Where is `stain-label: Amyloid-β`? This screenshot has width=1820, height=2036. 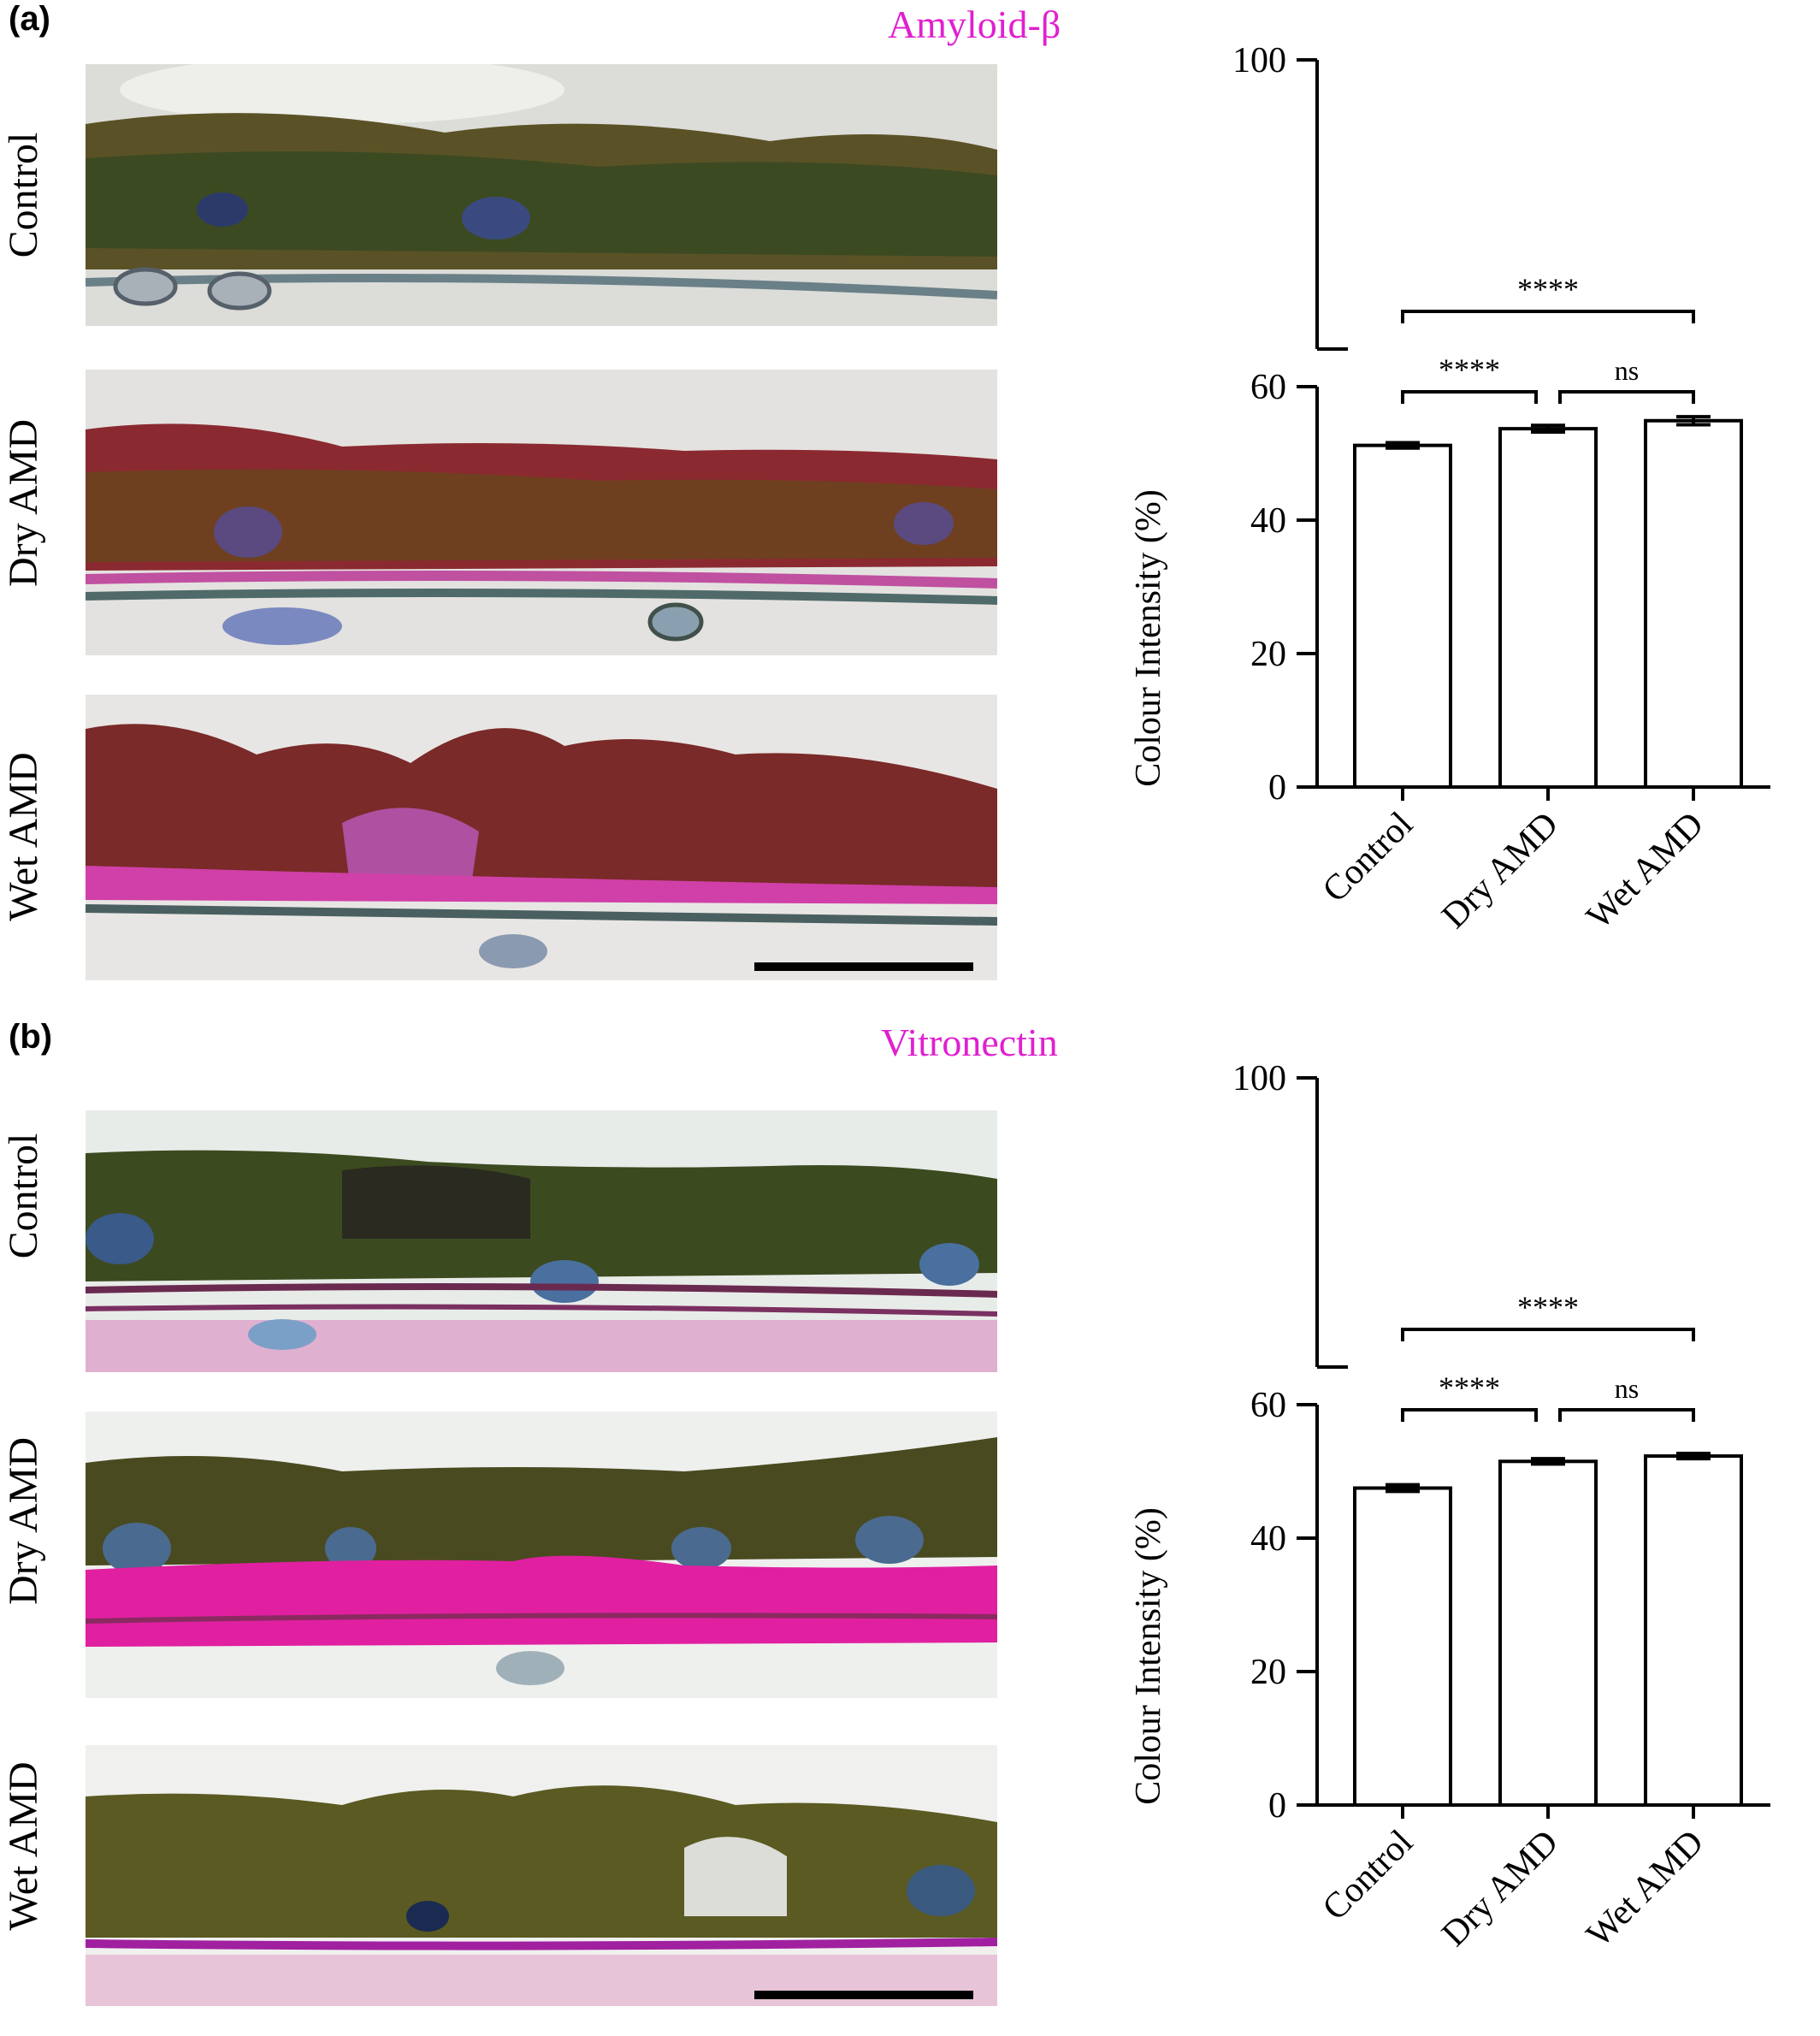
stain-label: Amyloid-β is located at coordinates (975, 24).